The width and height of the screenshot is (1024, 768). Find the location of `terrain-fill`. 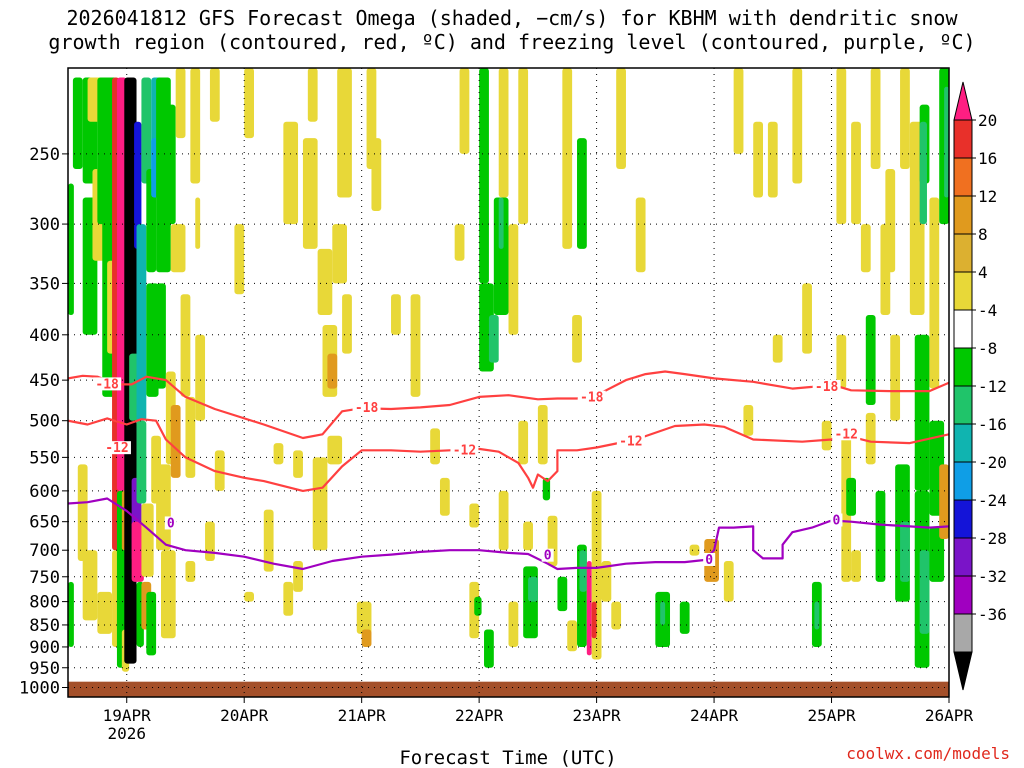

terrain-fill is located at coordinates (508, 689).